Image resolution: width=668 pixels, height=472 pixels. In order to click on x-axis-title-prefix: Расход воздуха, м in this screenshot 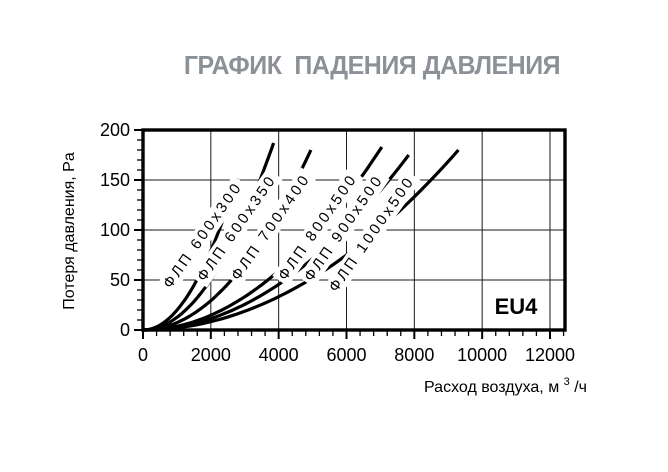, I will do `click(491, 387)`.